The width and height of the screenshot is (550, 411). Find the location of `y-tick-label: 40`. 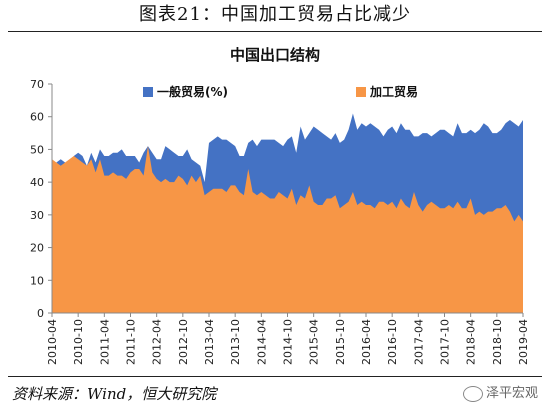

y-tick-label: 40 is located at coordinates (37, 182).